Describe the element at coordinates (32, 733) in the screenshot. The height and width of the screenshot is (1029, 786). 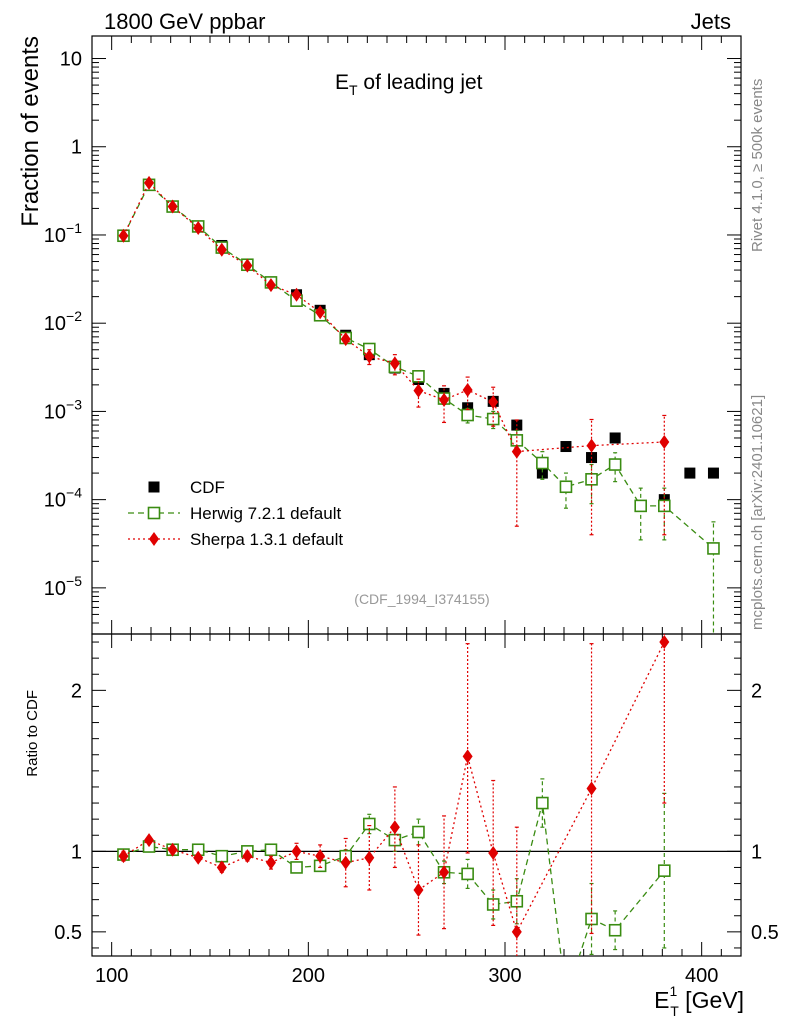
I see `ratio-ylabel: Ratio to CDF` at that location.